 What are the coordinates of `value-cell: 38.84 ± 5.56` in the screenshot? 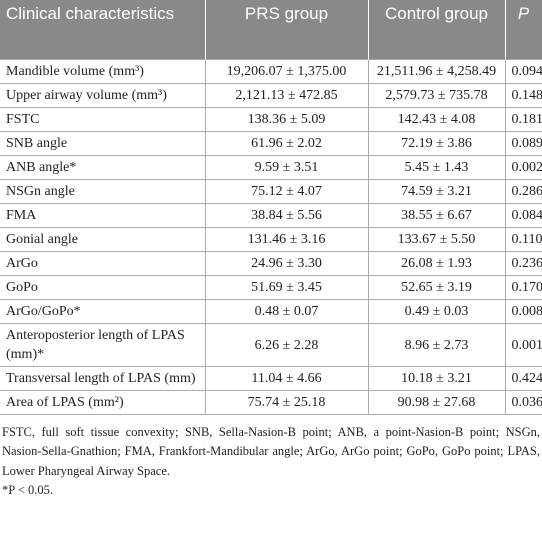 It's located at (286, 215).